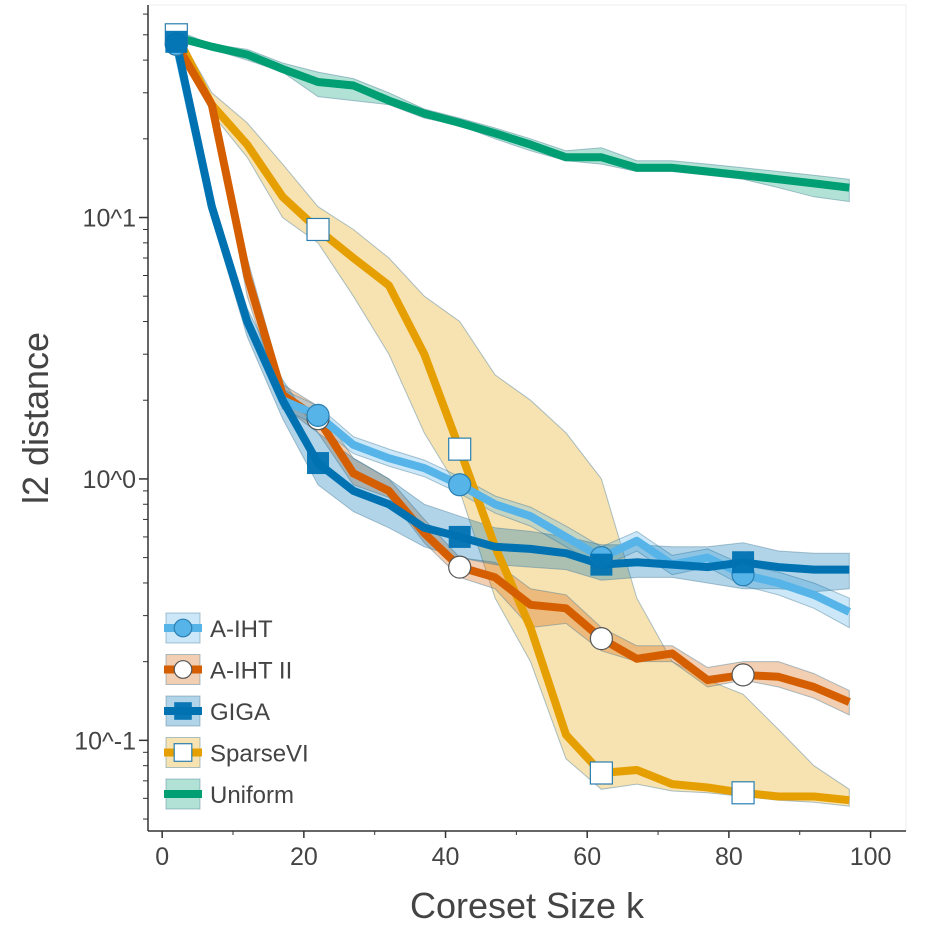  What do you see at coordinates (109, 480) in the screenshot?
I see `y-tick-label-1: 10^0` at bounding box center [109, 480].